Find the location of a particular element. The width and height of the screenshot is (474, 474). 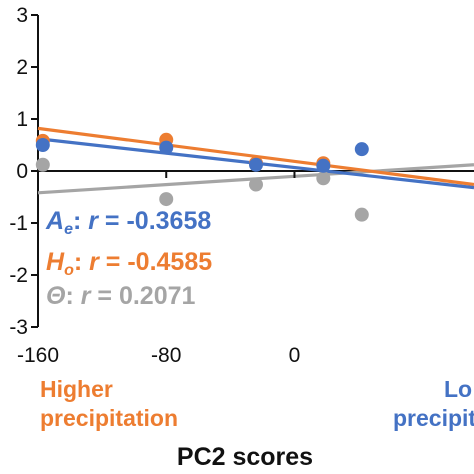

left-note-line: Higher is located at coordinates (76, 389).